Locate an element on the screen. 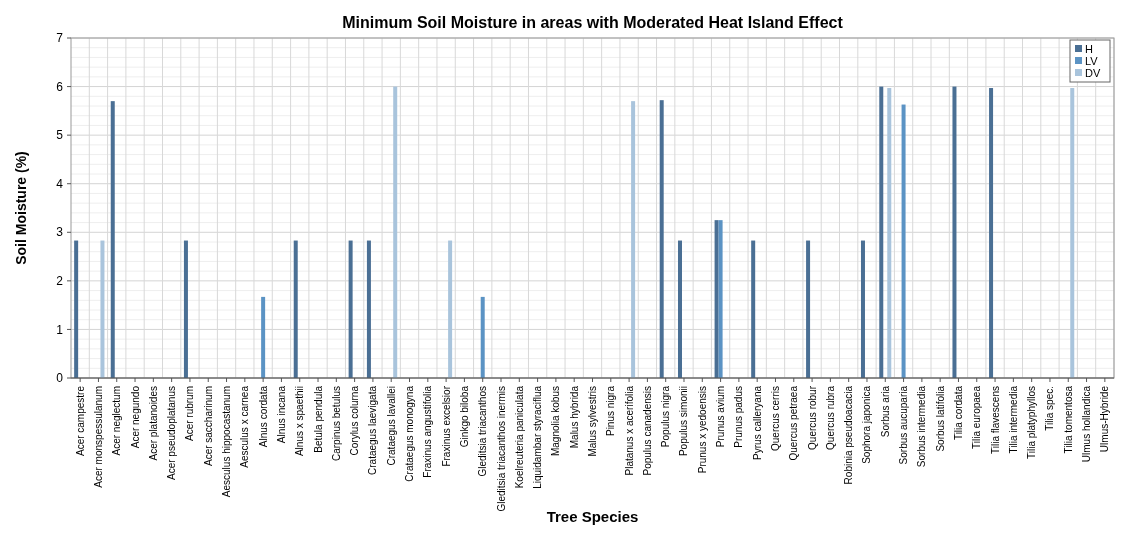 This screenshot has width=1134, height=535. x-tick-label: Aesculus x carnea is located at coordinates (245, 426).